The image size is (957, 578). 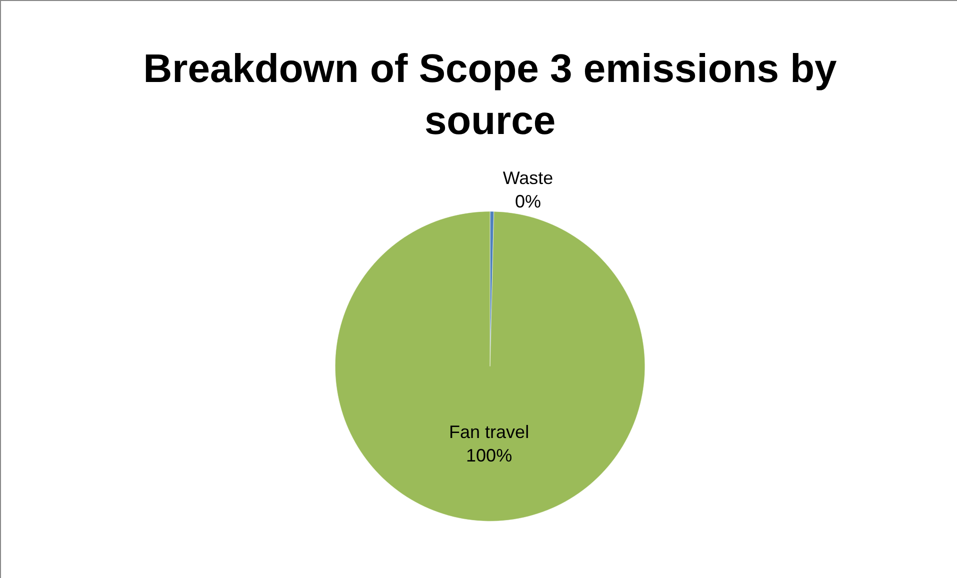 I want to click on slice-label: Waste, so click(x=528, y=178).